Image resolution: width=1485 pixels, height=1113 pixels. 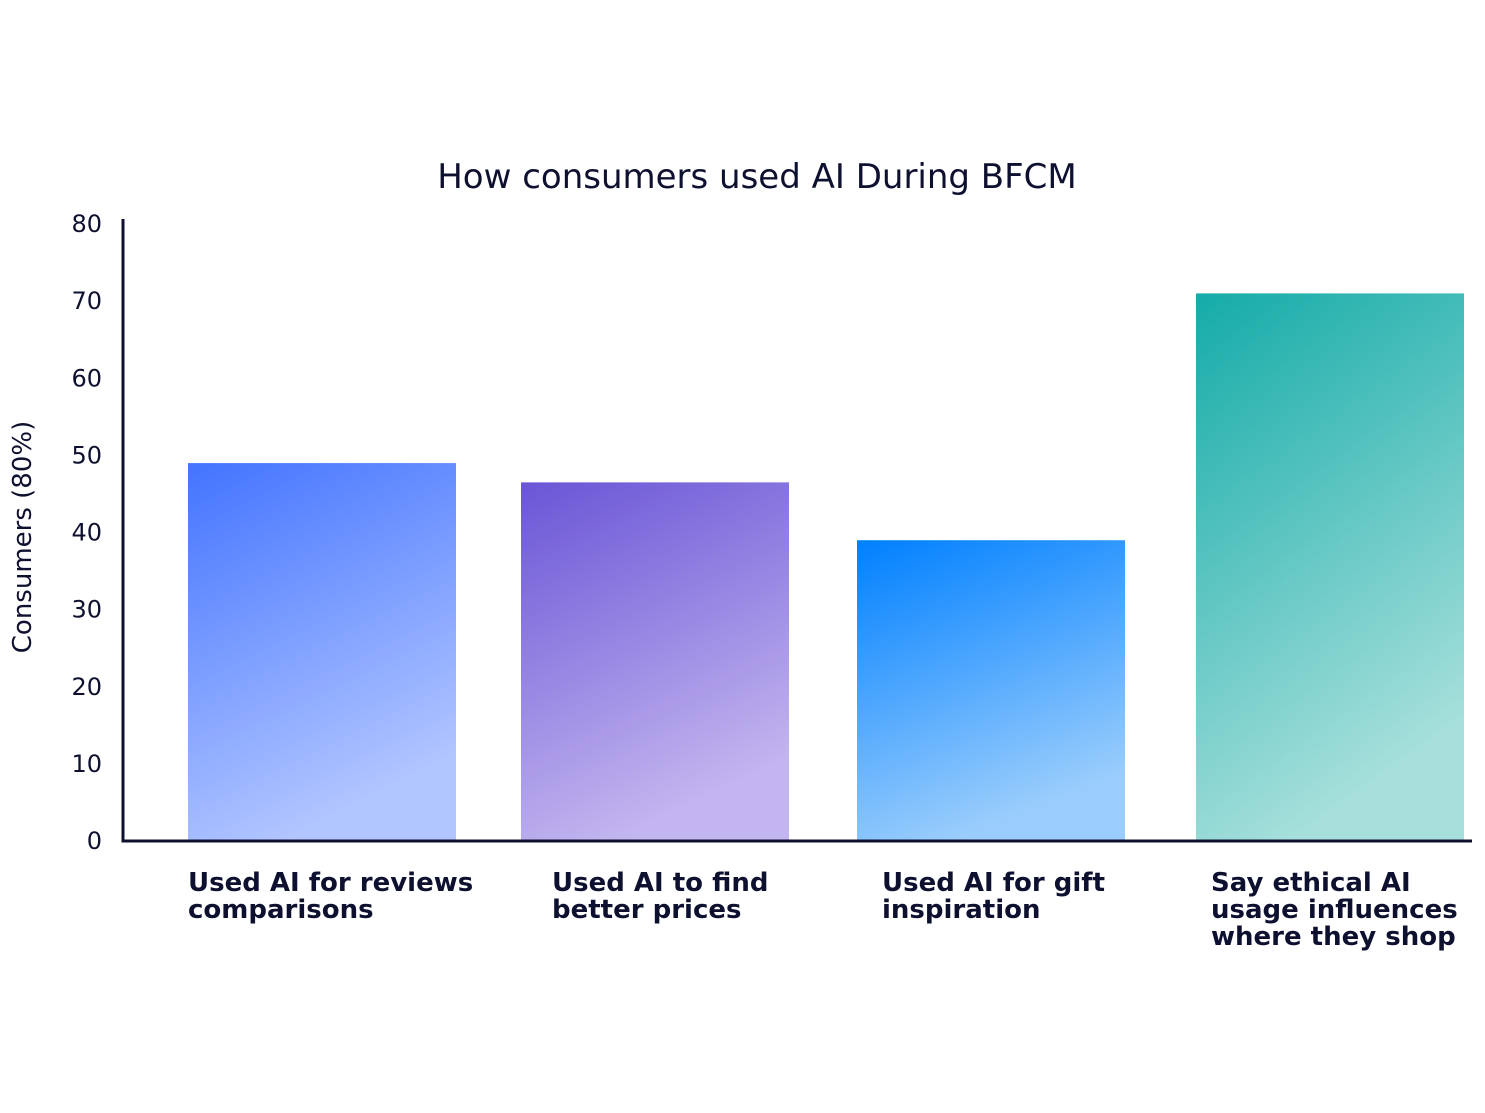 I want to click on y-tick-label-30: 30, so click(x=86, y=610).